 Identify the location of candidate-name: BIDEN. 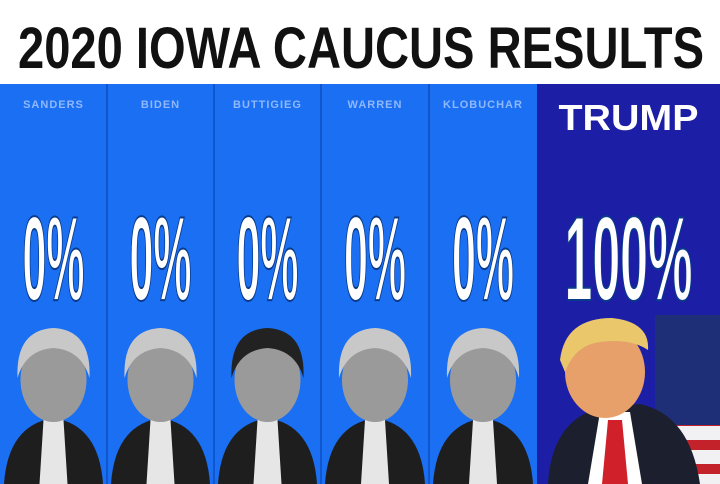
(160, 105).